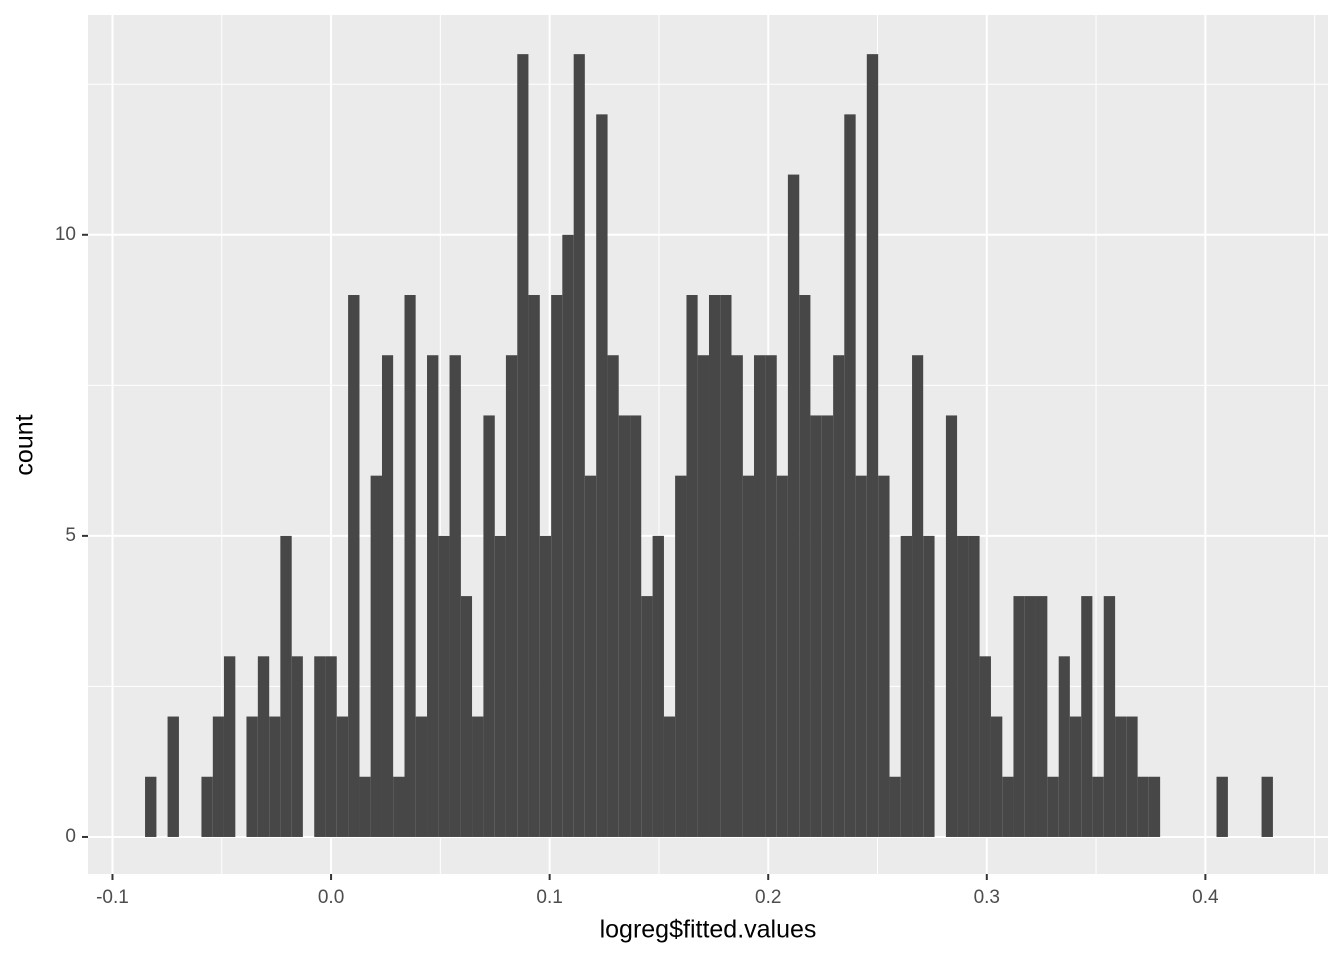 Image resolution: width=1344 pixels, height=965 pixels. I want to click on x-tick-label: 0.4, so click(1205, 897).